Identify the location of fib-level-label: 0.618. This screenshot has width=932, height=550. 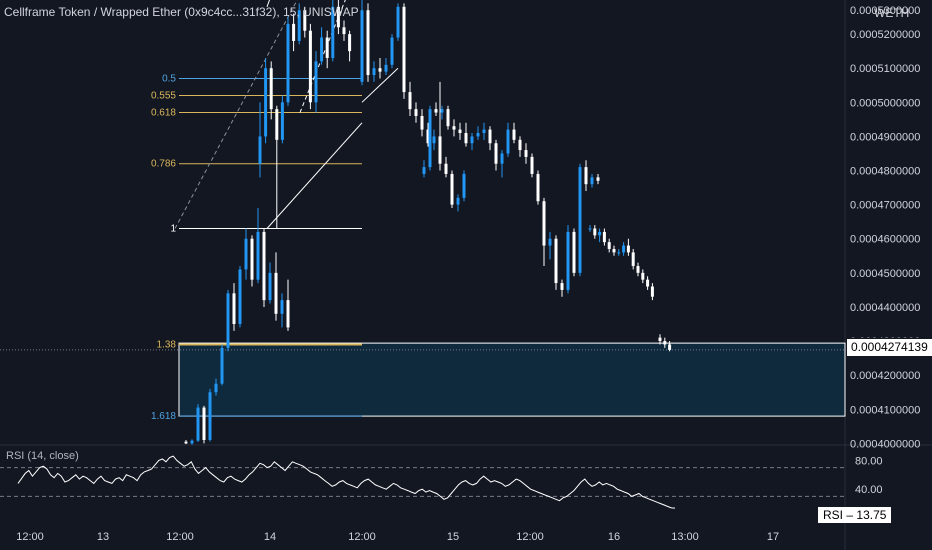
(163, 113).